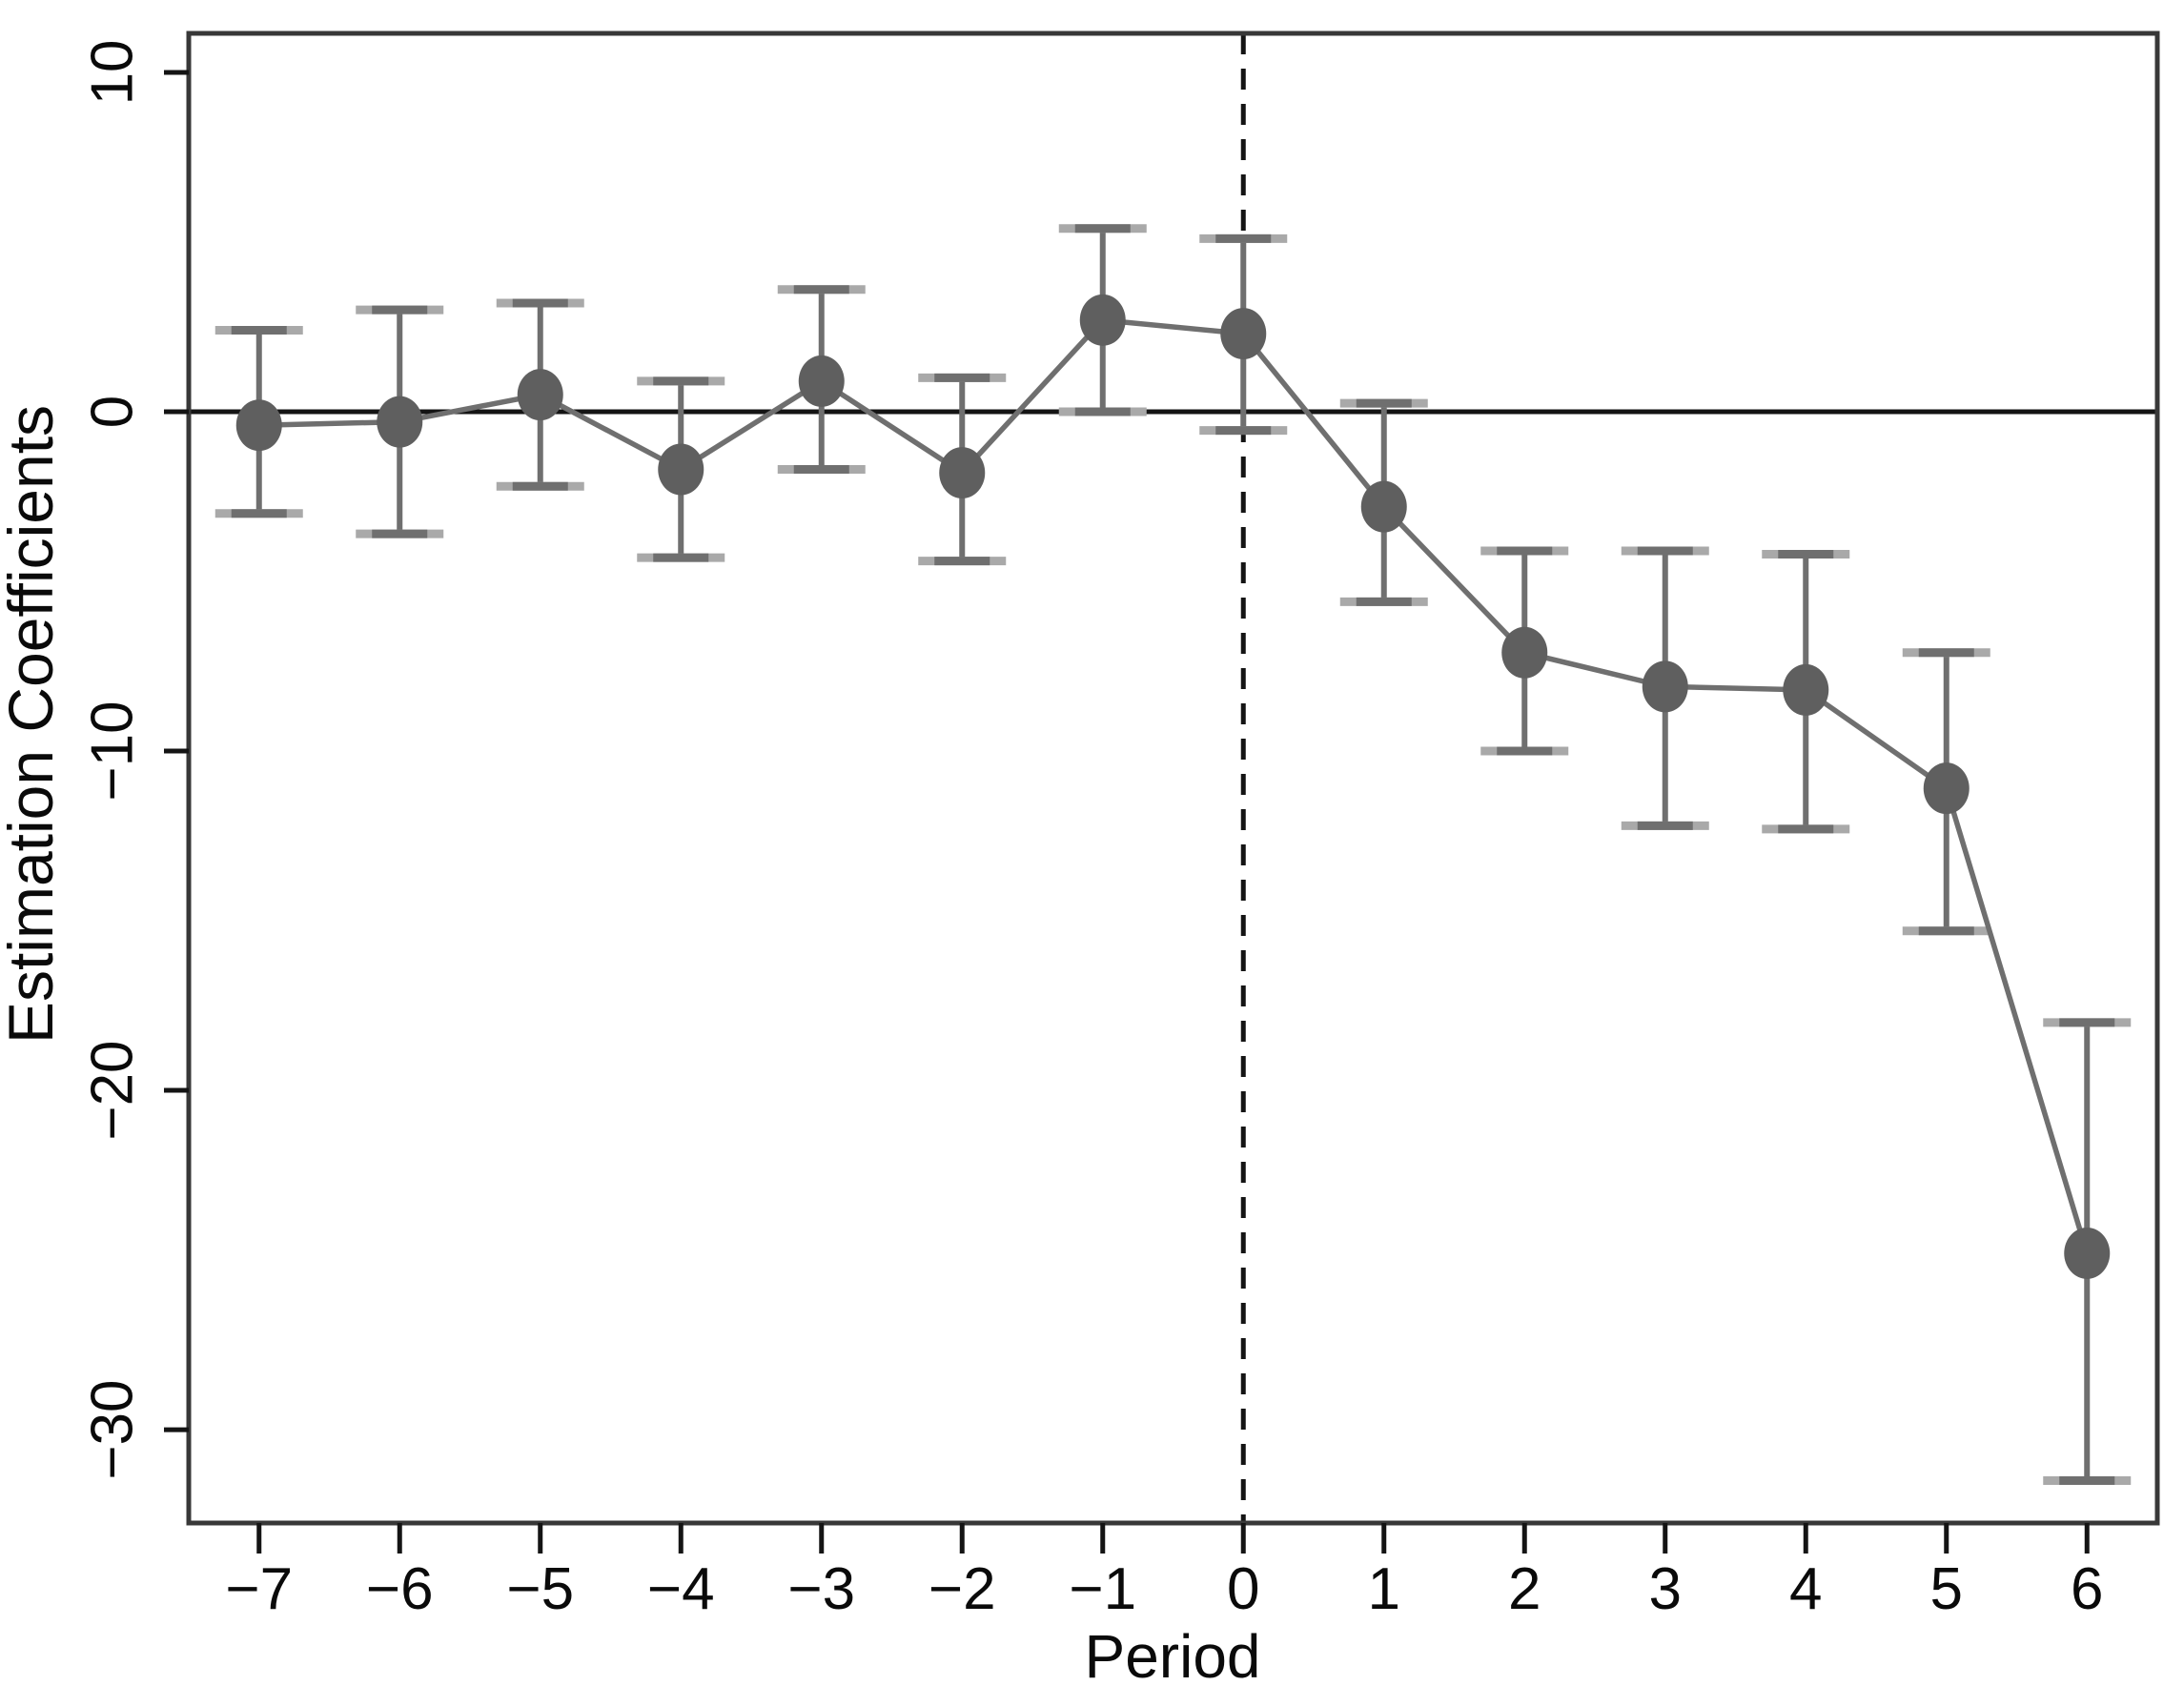 The height and width of the screenshot is (1706, 2184). What do you see at coordinates (1524, 1589) in the screenshot?
I see `x-tick-label: 2` at bounding box center [1524, 1589].